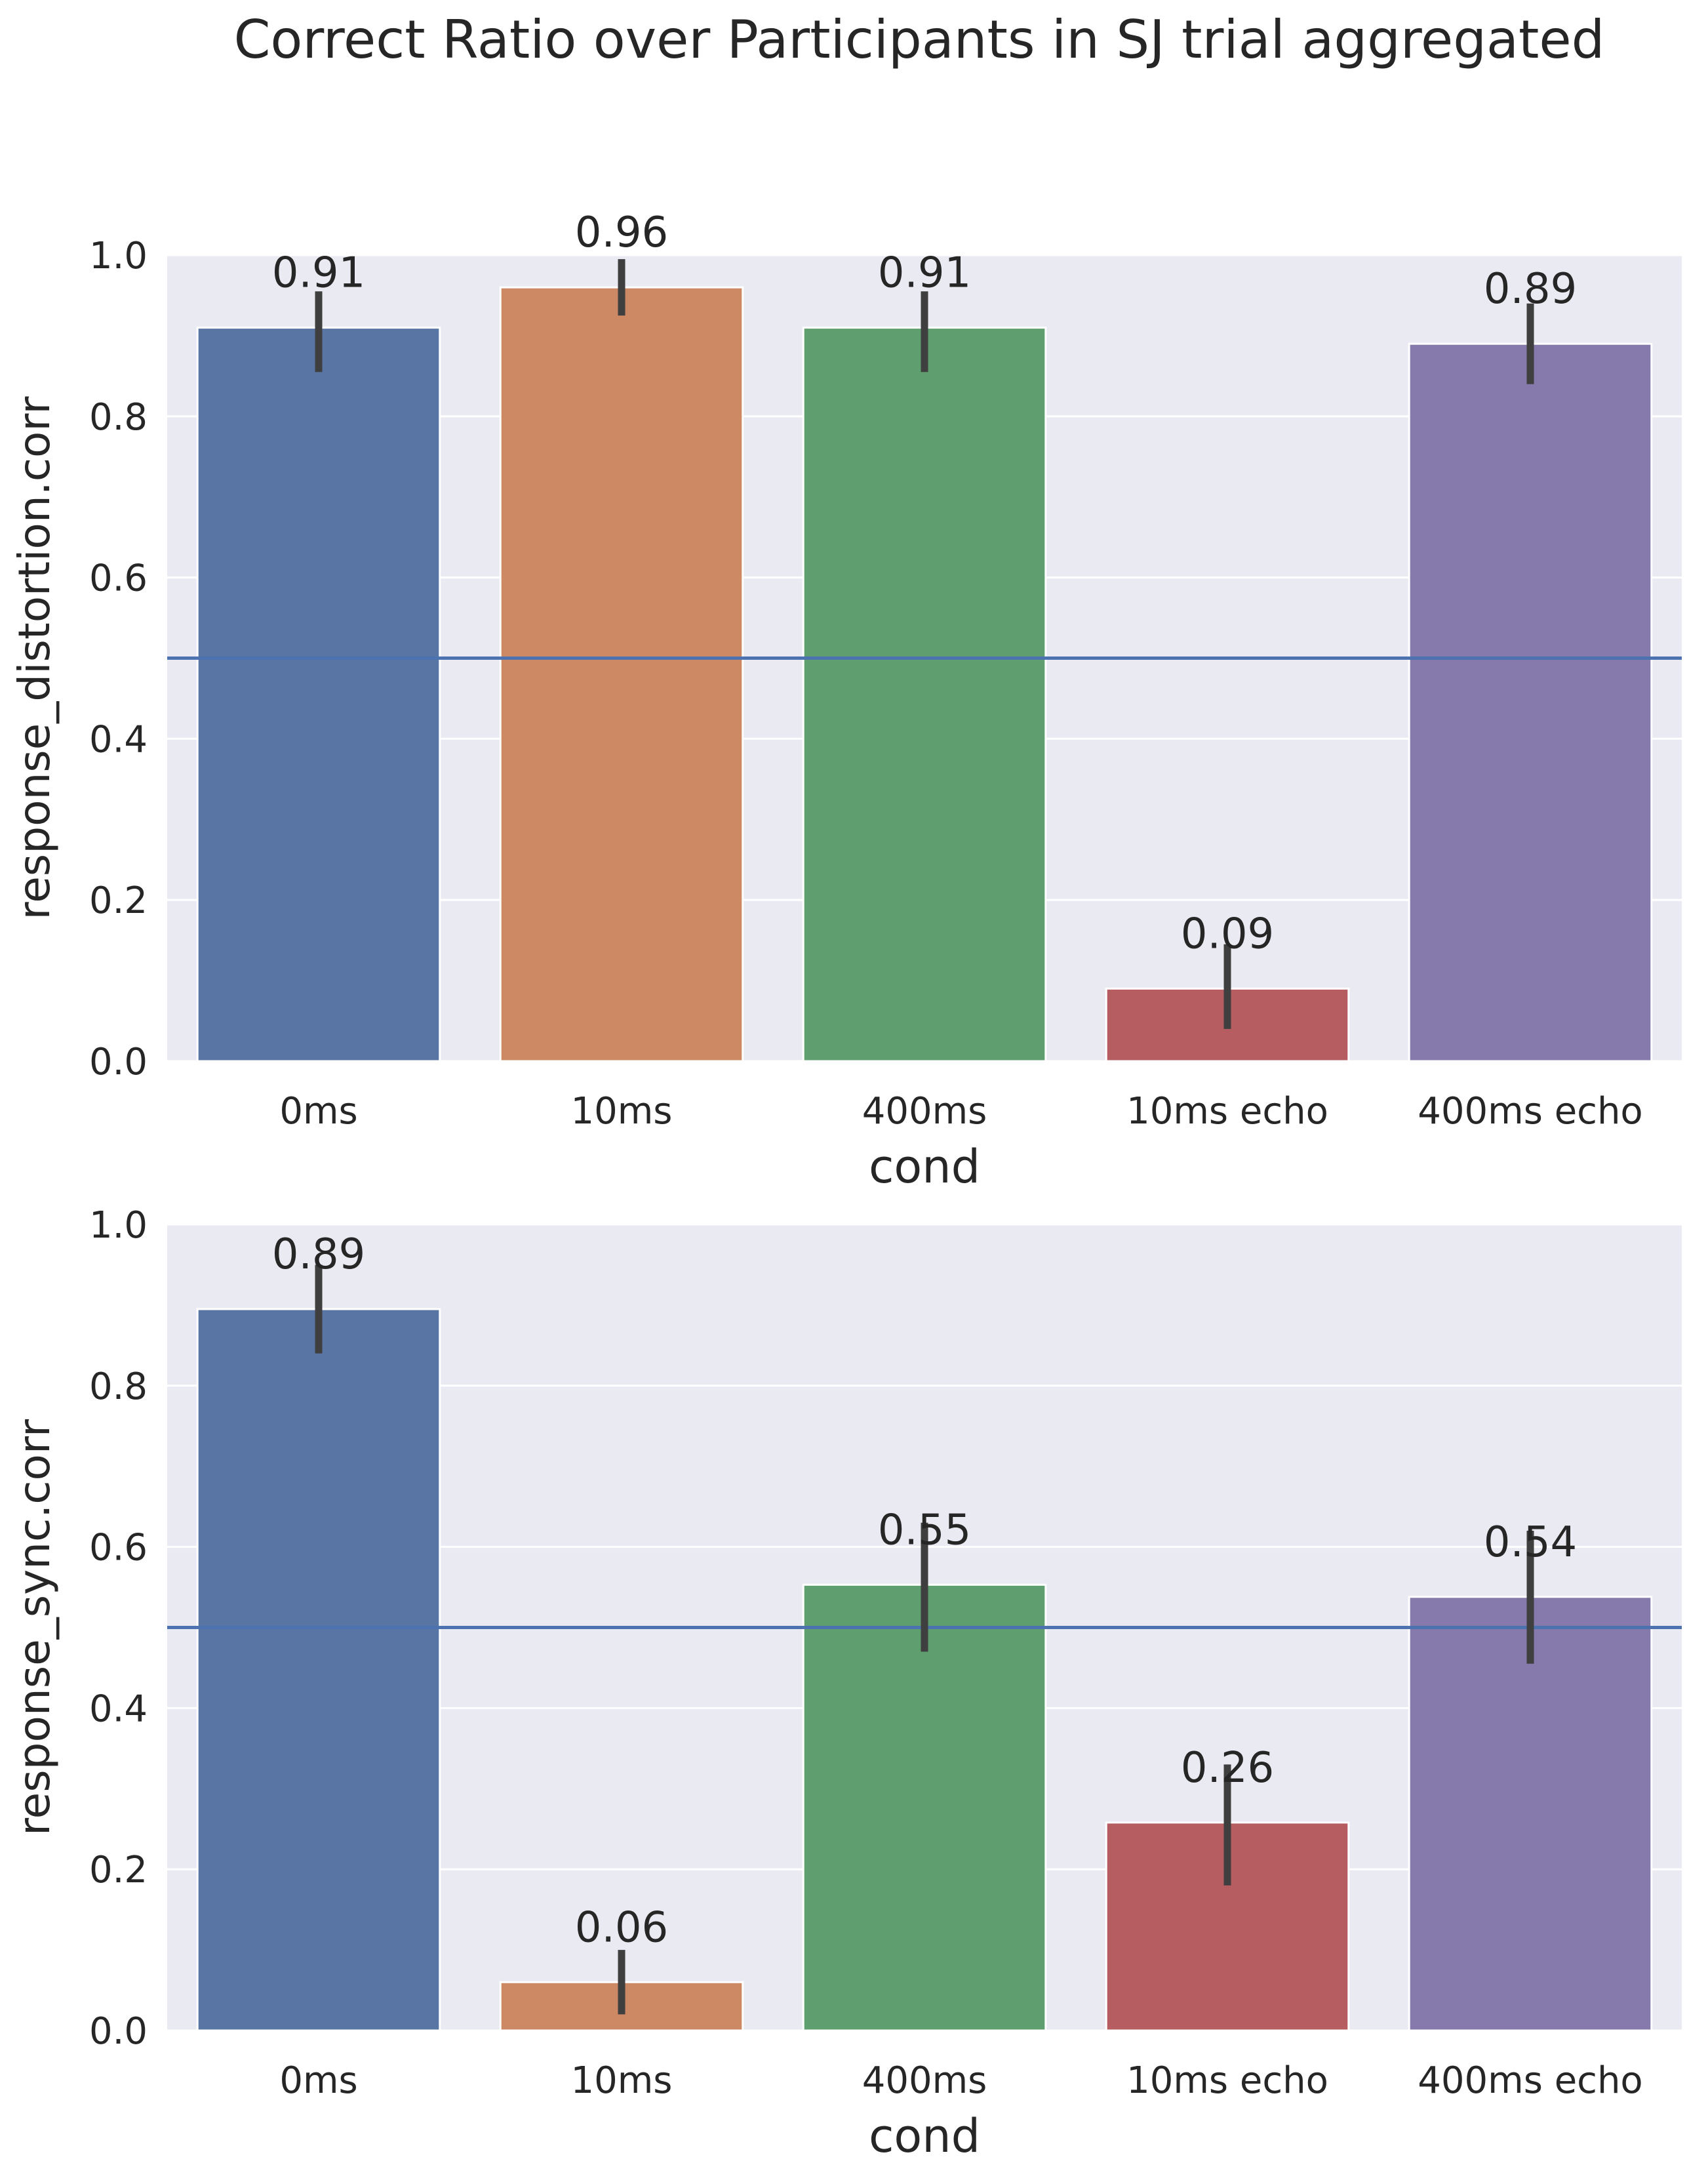 The image size is (1708, 2182). What do you see at coordinates (318, 1111) in the screenshot?
I see `top-x-tick-label: 0ms` at bounding box center [318, 1111].